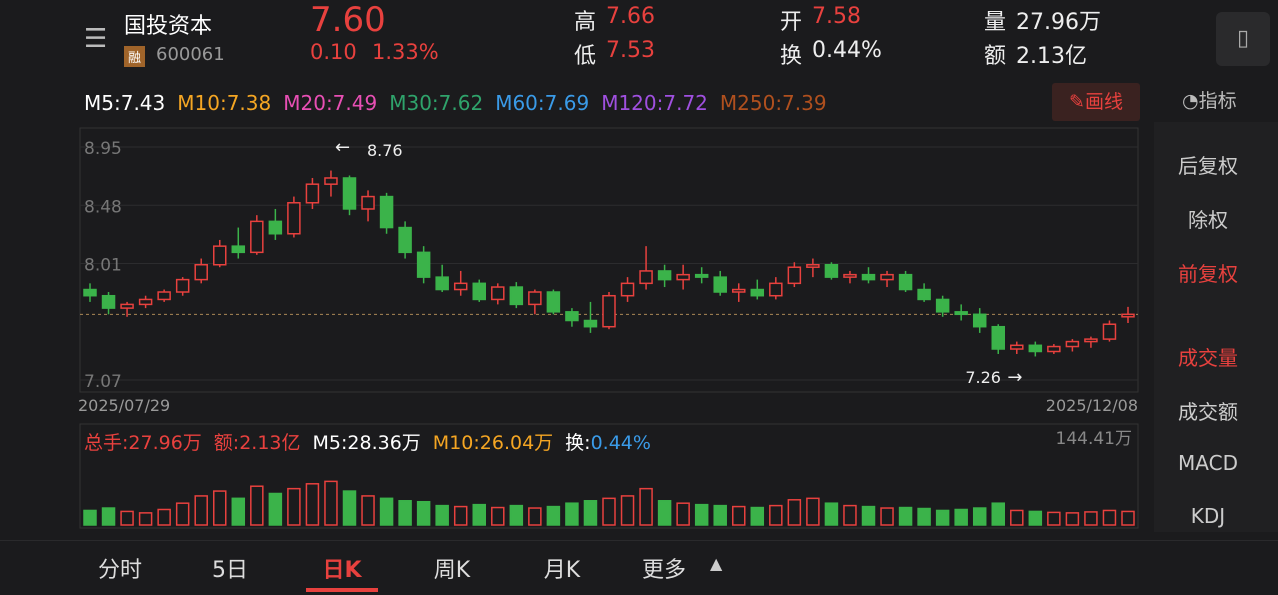 This screenshot has height=595, width=1278. I want to click on volume-legend-item: 额:2.13亿, so click(257, 443).